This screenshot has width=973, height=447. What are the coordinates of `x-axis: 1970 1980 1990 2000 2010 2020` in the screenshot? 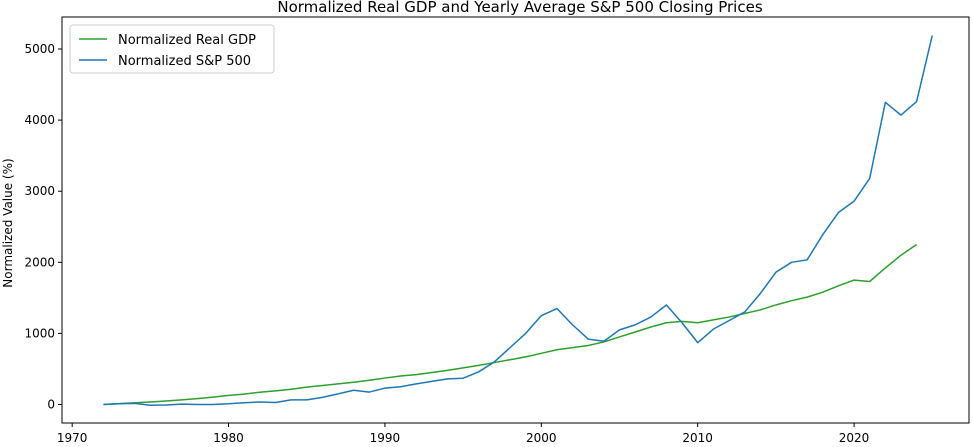 It's located at (463, 434).